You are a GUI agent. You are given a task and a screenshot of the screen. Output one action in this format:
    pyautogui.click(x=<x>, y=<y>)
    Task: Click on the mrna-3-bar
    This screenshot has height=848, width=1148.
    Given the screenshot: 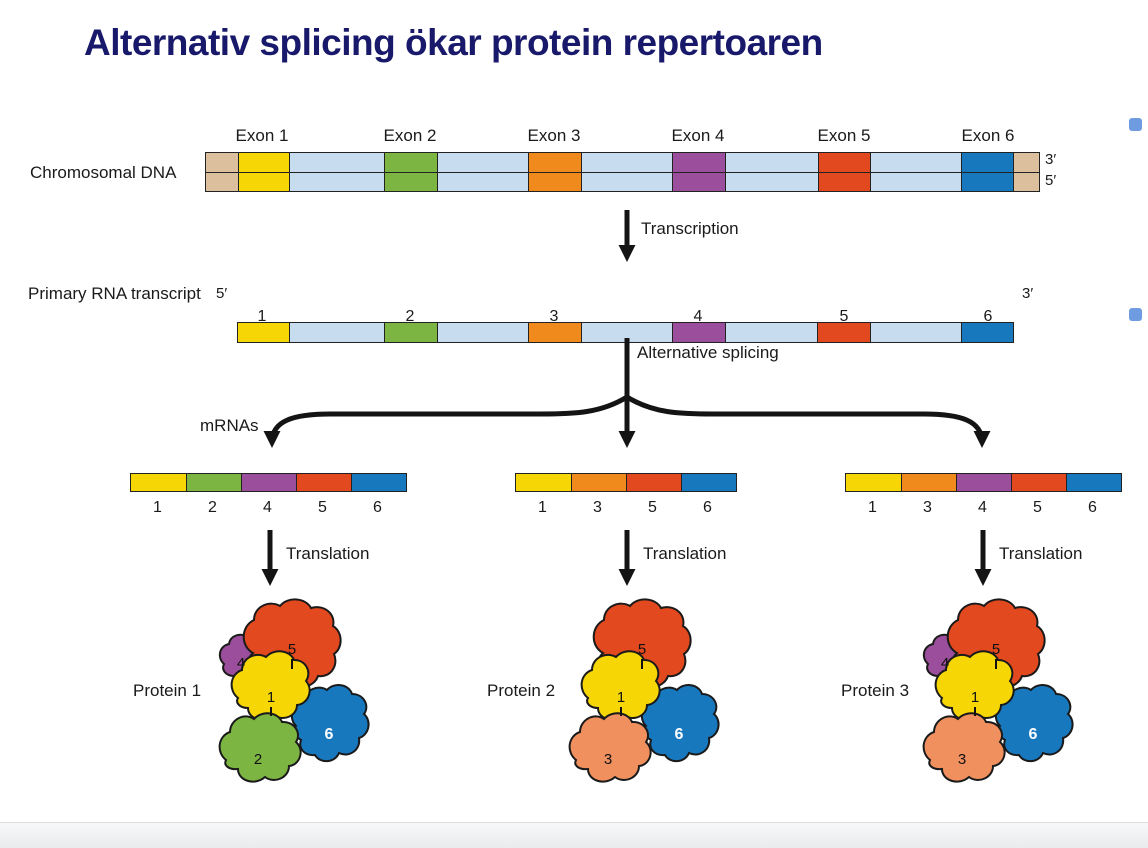 What is the action you would take?
    pyautogui.click(x=983, y=482)
    